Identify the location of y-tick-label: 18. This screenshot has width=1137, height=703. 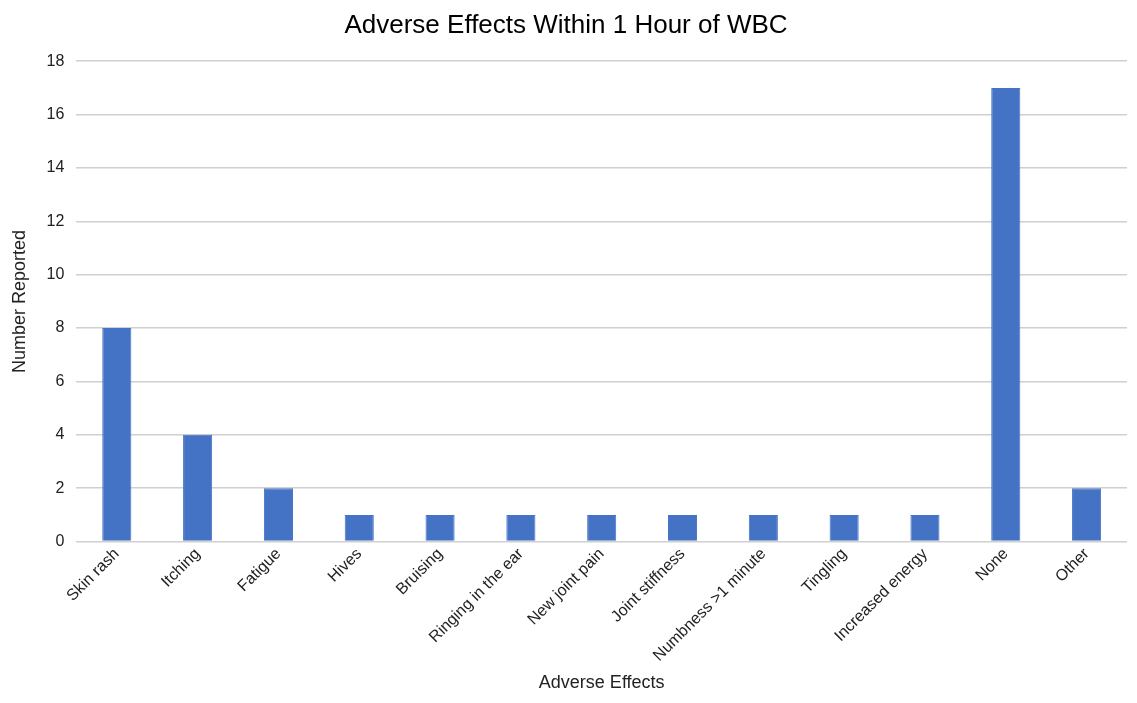
(55, 60).